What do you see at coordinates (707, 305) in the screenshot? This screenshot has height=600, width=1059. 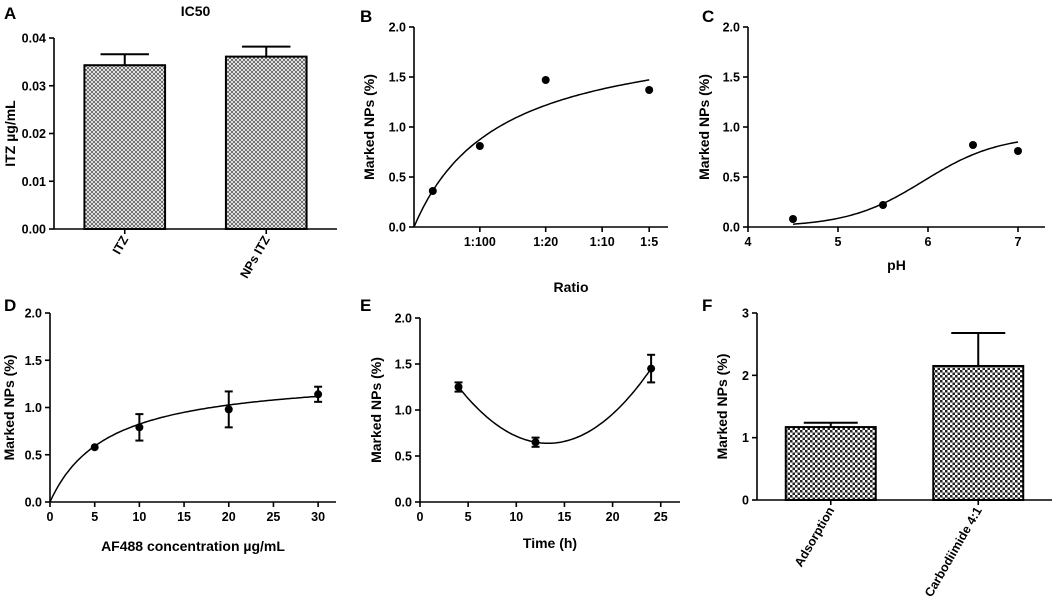 I see `panel-letter-f: F` at bounding box center [707, 305].